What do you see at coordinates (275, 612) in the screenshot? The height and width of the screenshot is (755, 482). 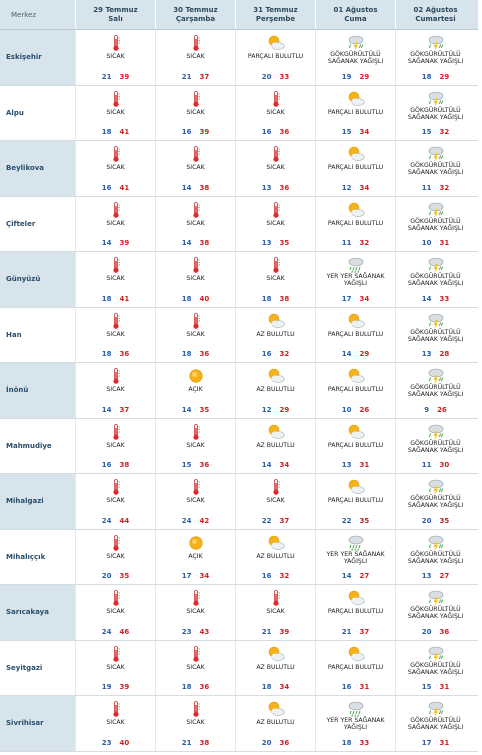 I see `forecast-cell: SICAK 21 39` at bounding box center [275, 612].